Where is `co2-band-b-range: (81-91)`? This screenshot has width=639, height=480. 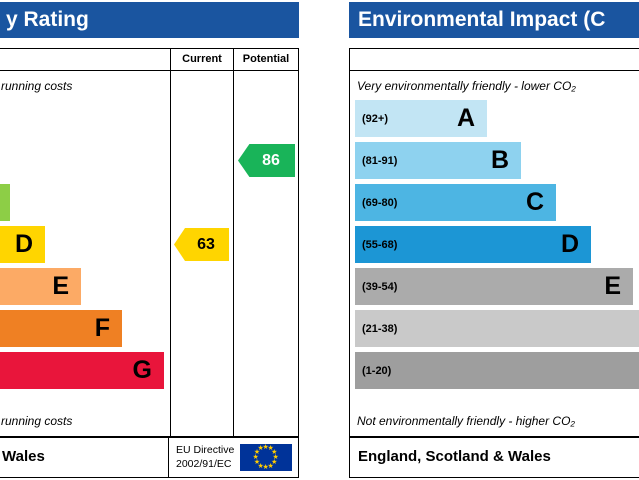 co2-band-b-range: (81-91) is located at coordinates (380, 160).